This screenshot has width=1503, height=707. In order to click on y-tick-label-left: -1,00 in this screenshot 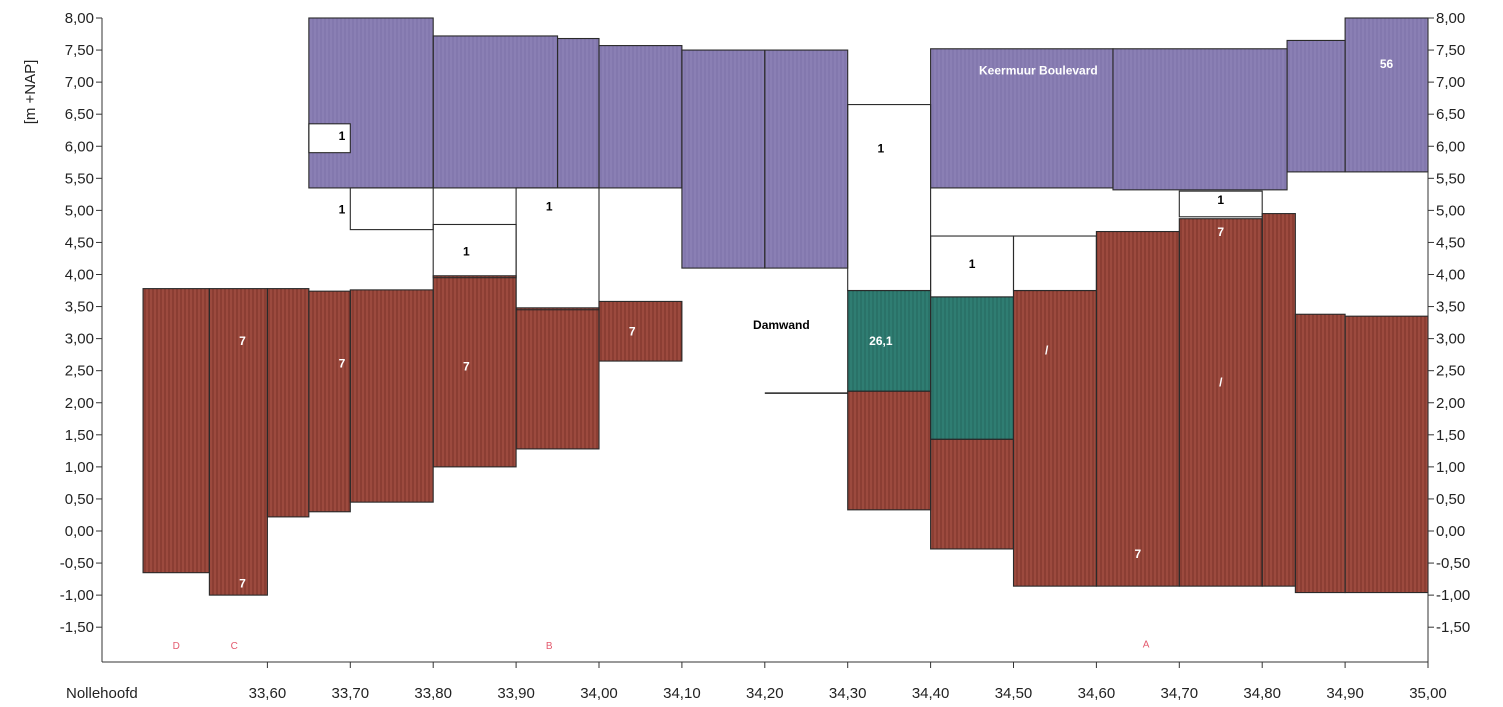, I will do `click(77, 595)`.